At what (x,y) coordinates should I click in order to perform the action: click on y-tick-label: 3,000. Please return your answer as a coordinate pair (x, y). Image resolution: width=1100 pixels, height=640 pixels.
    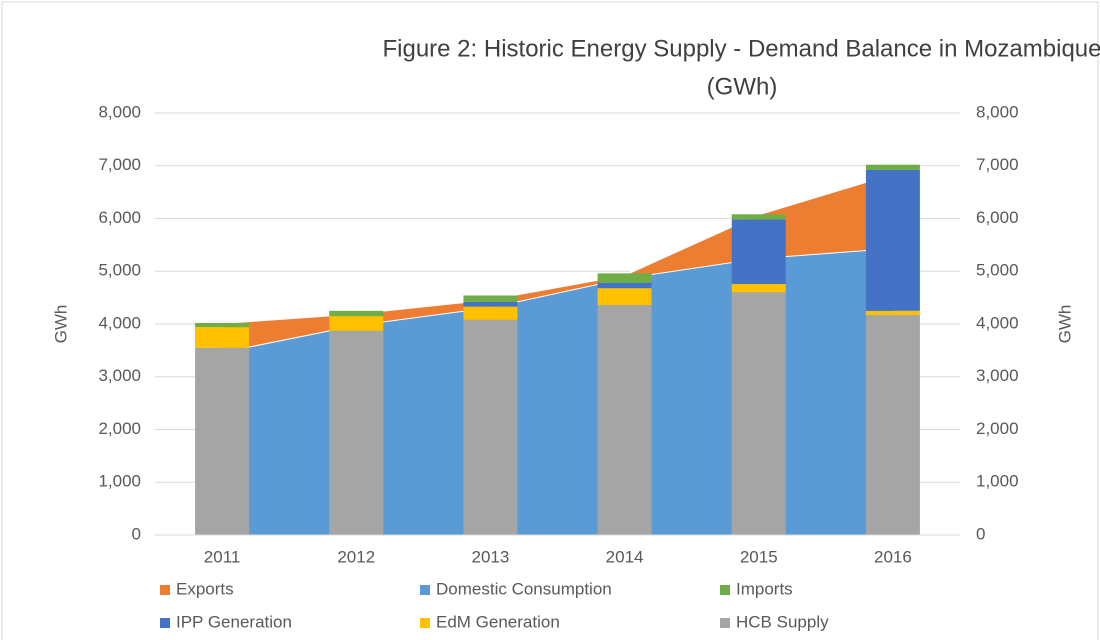
    Looking at the image, I should click on (119, 375).